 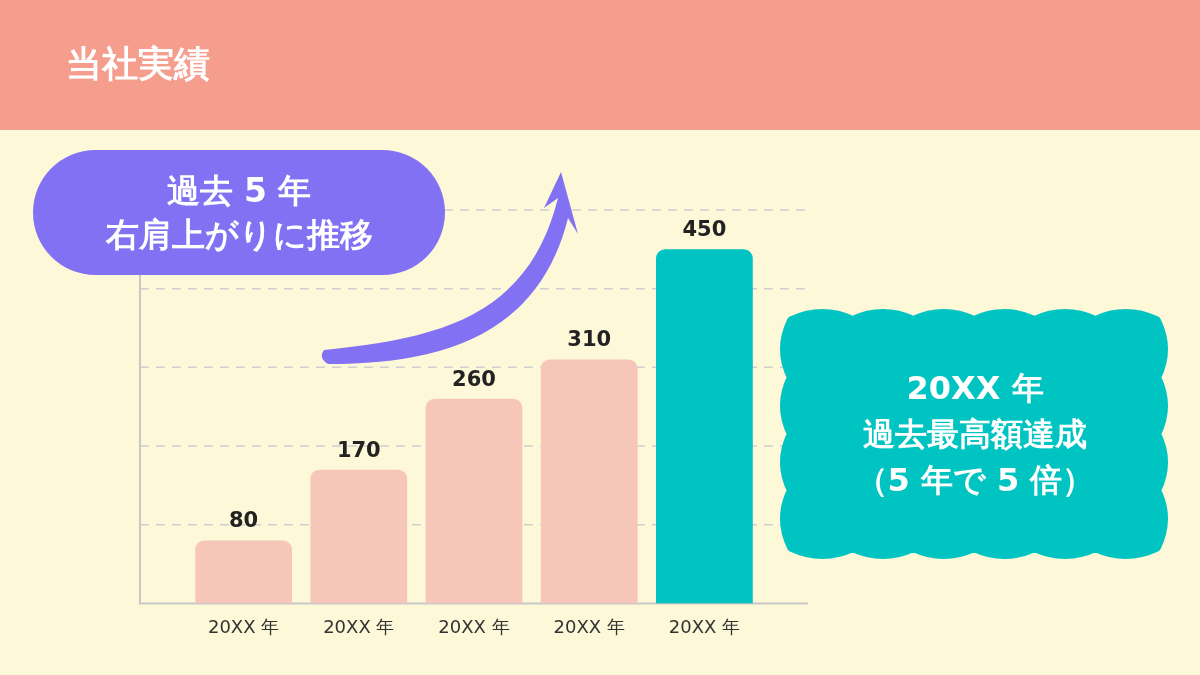 What do you see at coordinates (138, 64) in the screenshot?
I see `chart-title: 当社実績` at bounding box center [138, 64].